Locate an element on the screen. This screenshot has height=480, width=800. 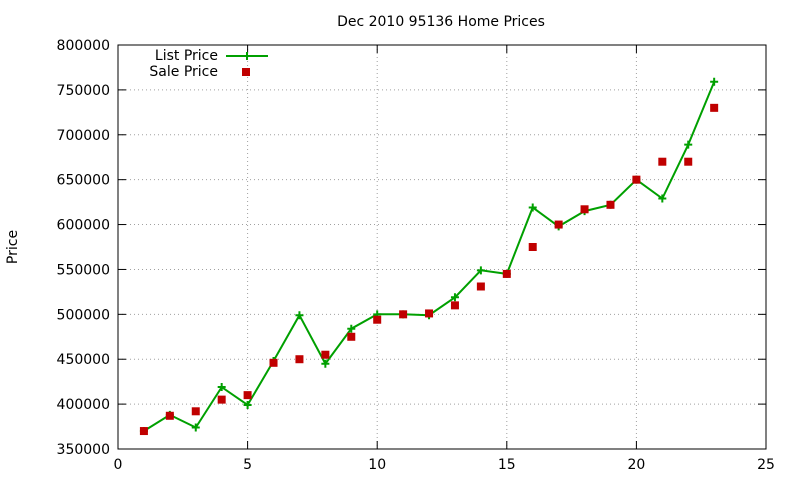
y-tick-label: 350000 is located at coordinates (83, 450).